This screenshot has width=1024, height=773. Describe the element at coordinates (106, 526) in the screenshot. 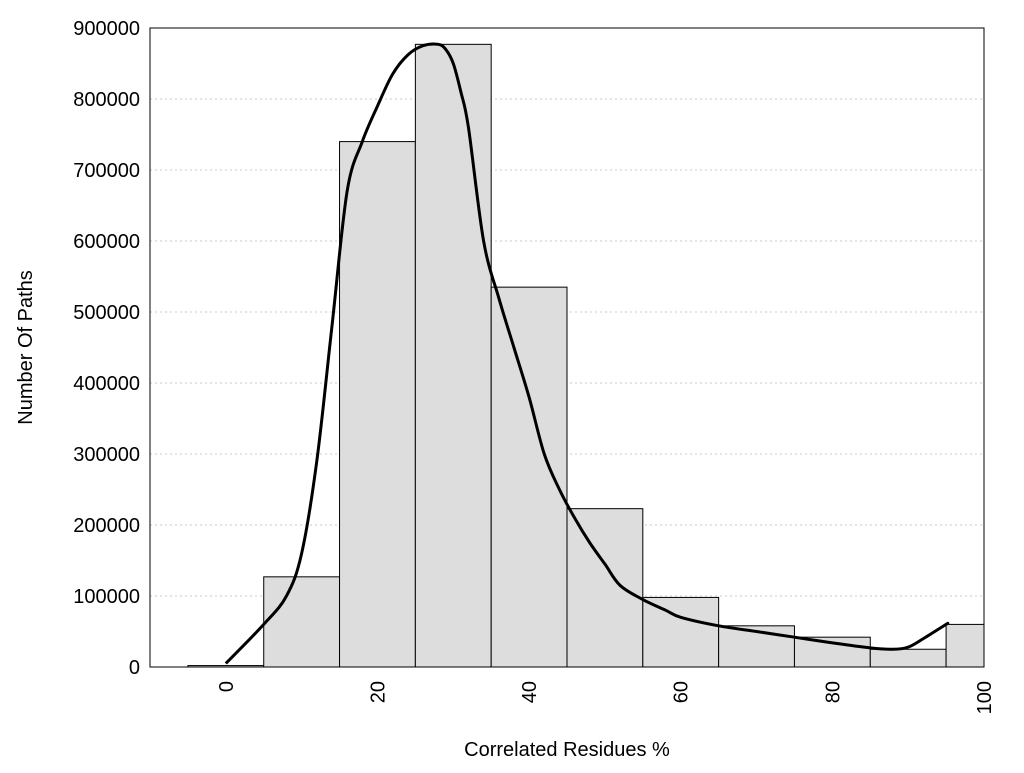

I see `y-tick-label: 200000` at that location.